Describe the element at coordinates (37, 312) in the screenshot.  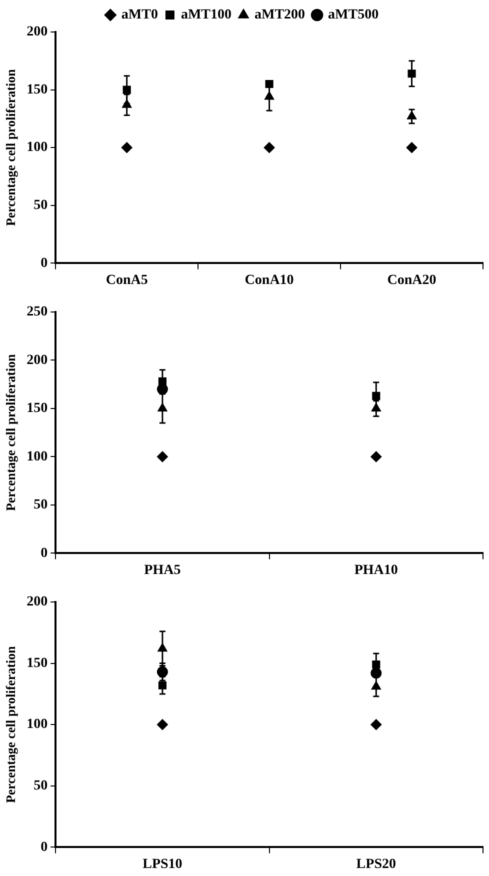
I see `y-tick-label: 250` at that location.